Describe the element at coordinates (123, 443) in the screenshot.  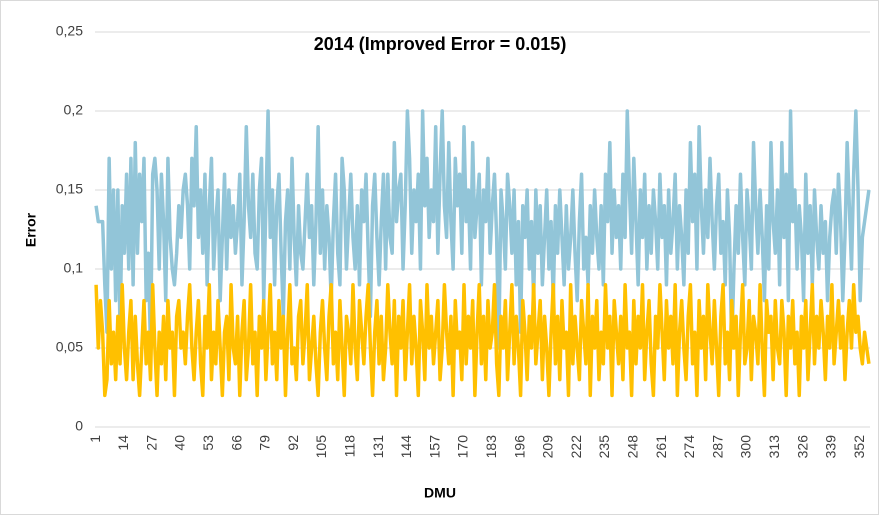
I see `x-tick-label: 14` at that location.